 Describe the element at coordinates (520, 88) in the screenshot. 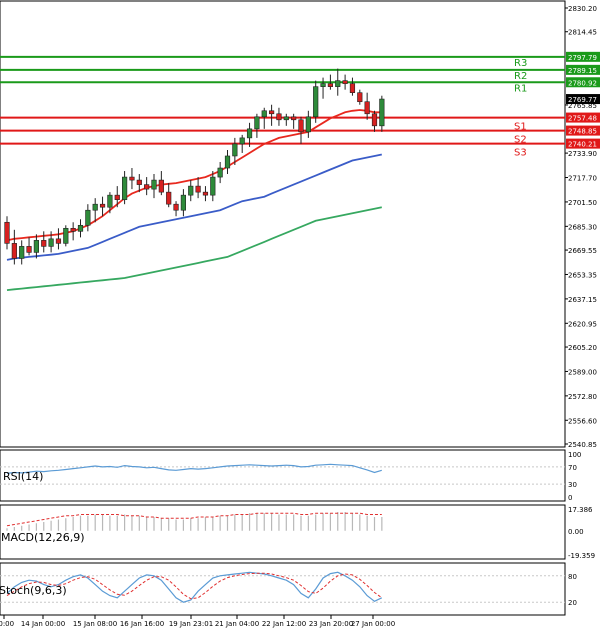

I see `level-name-r1: R1` at that location.